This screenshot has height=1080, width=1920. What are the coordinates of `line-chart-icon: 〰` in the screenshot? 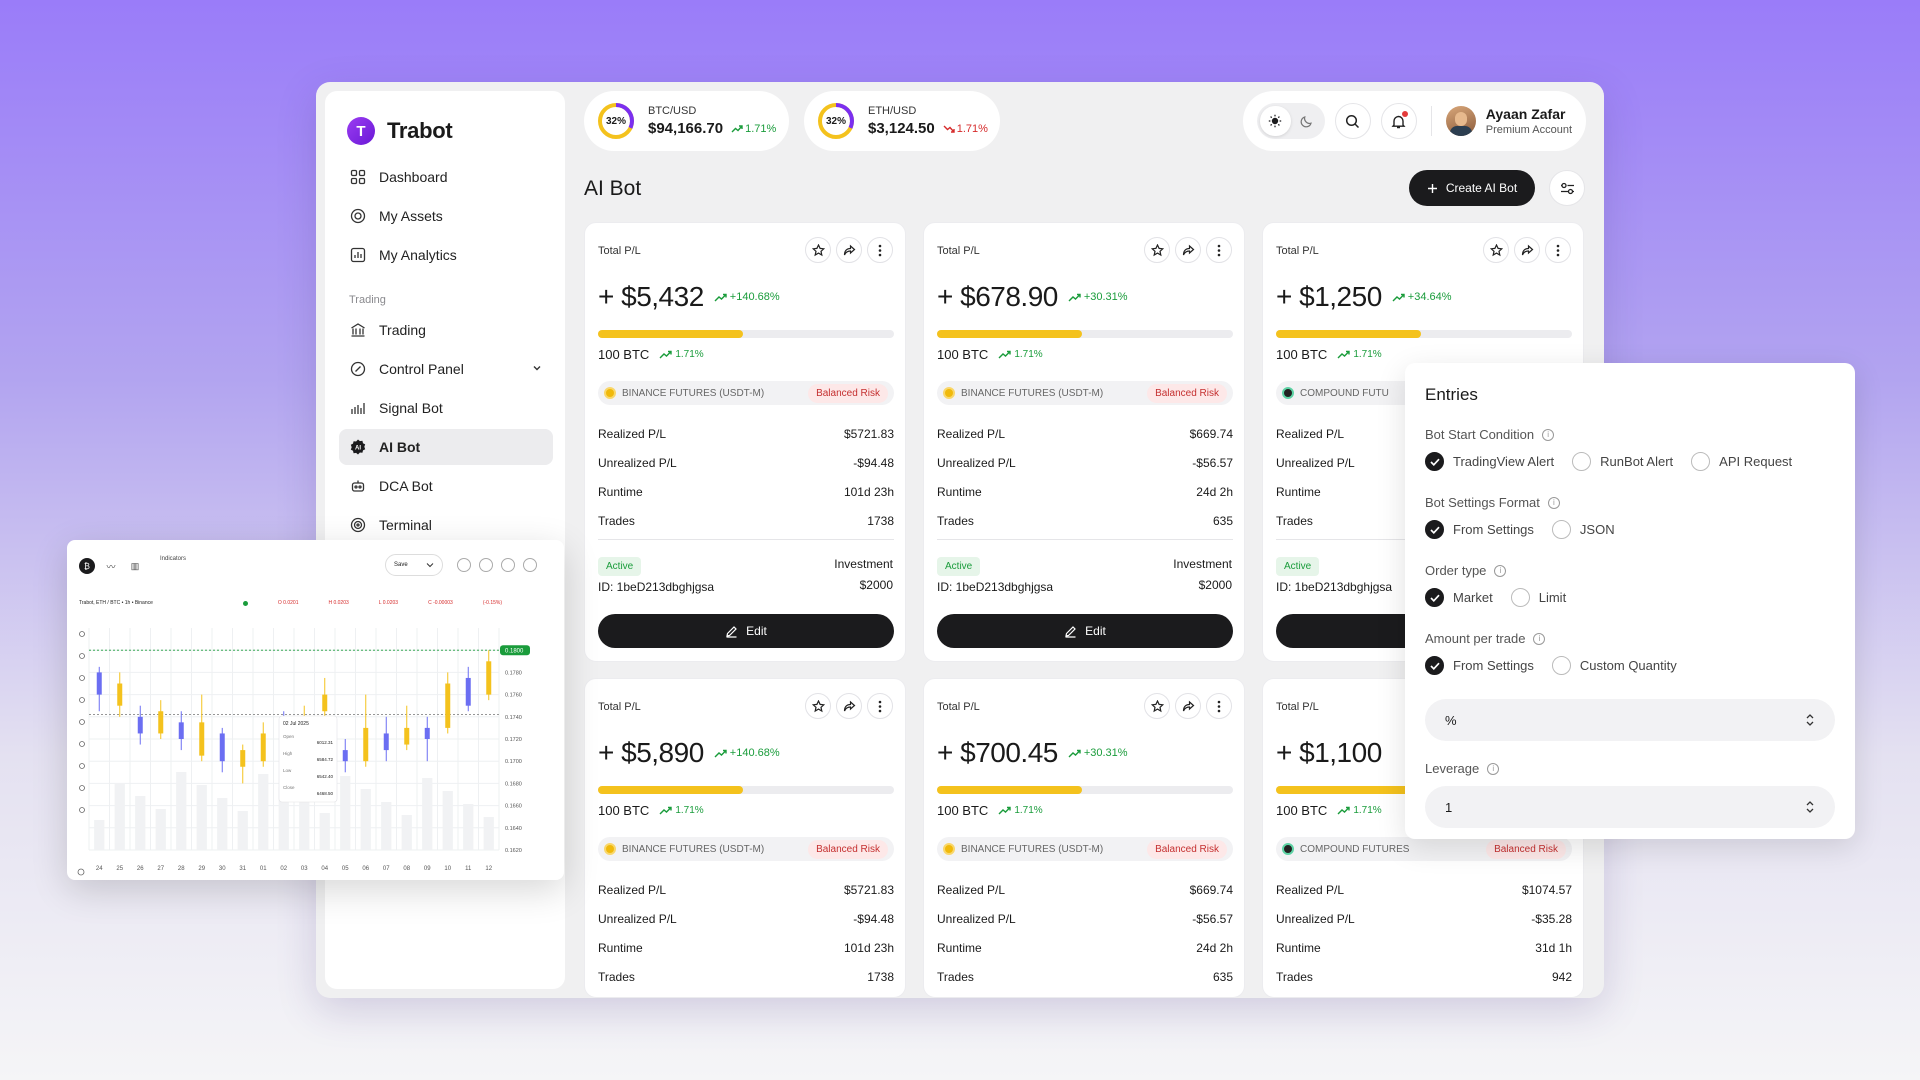 It's located at (111, 566).